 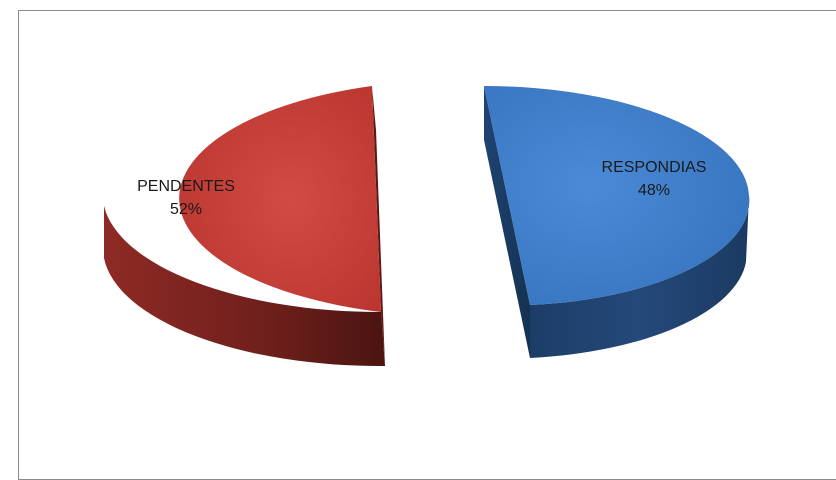 What do you see at coordinates (378, 226) in the screenshot?
I see `slice-pendentes-wall` at bounding box center [378, 226].